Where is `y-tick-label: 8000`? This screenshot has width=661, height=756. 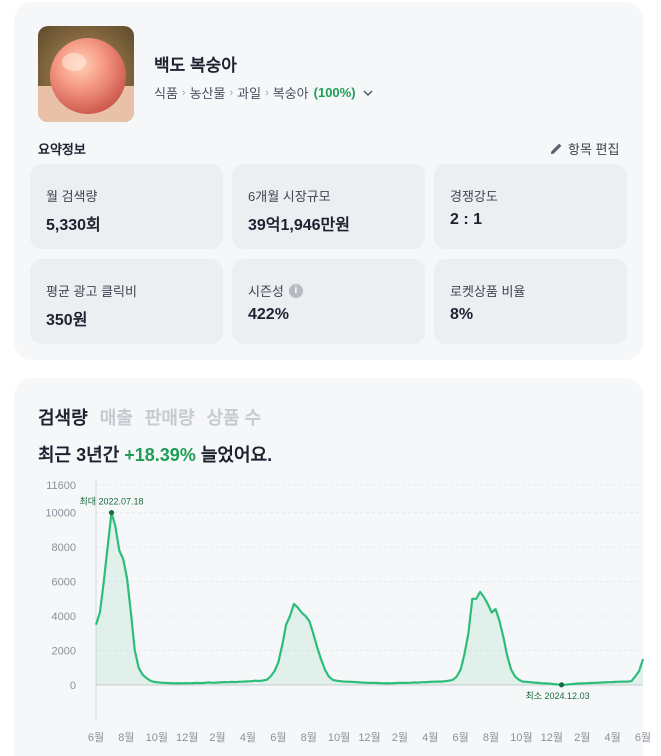 y-tick-label: 8000 is located at coordinates (64, 548).